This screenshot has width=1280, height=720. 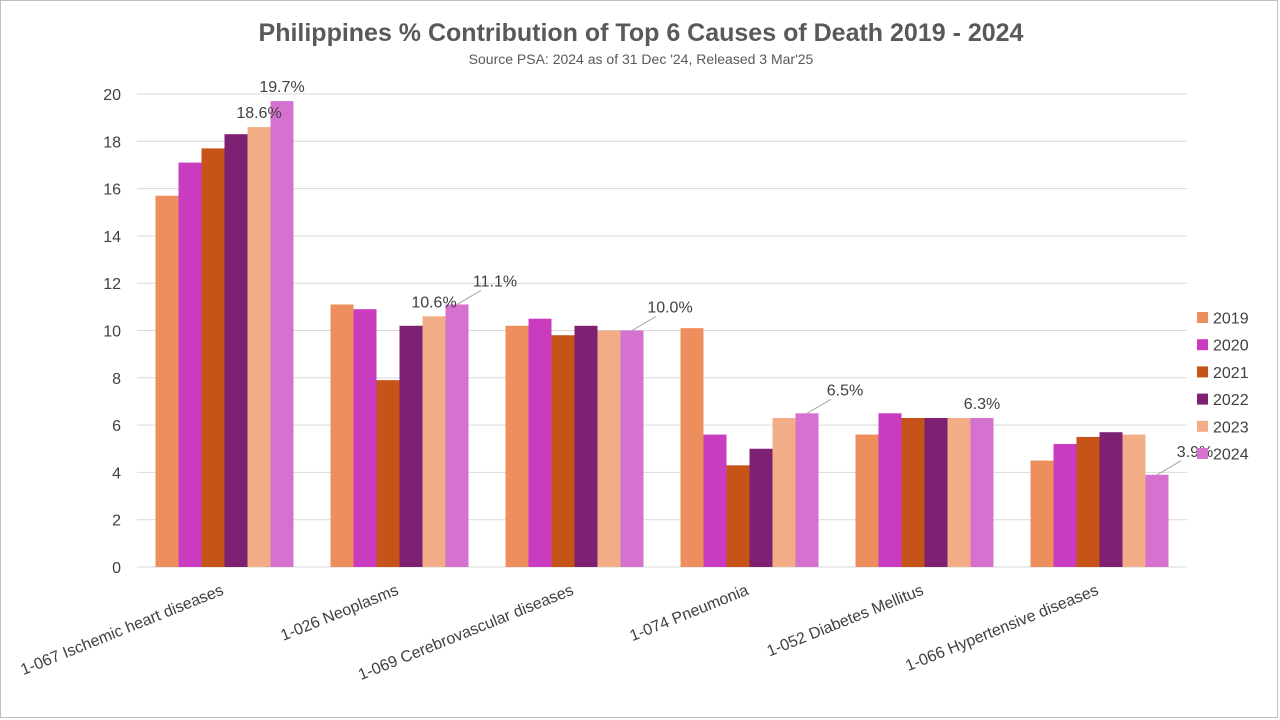 I want to click on y-tick-label: 16, so click(x=112, y=190).